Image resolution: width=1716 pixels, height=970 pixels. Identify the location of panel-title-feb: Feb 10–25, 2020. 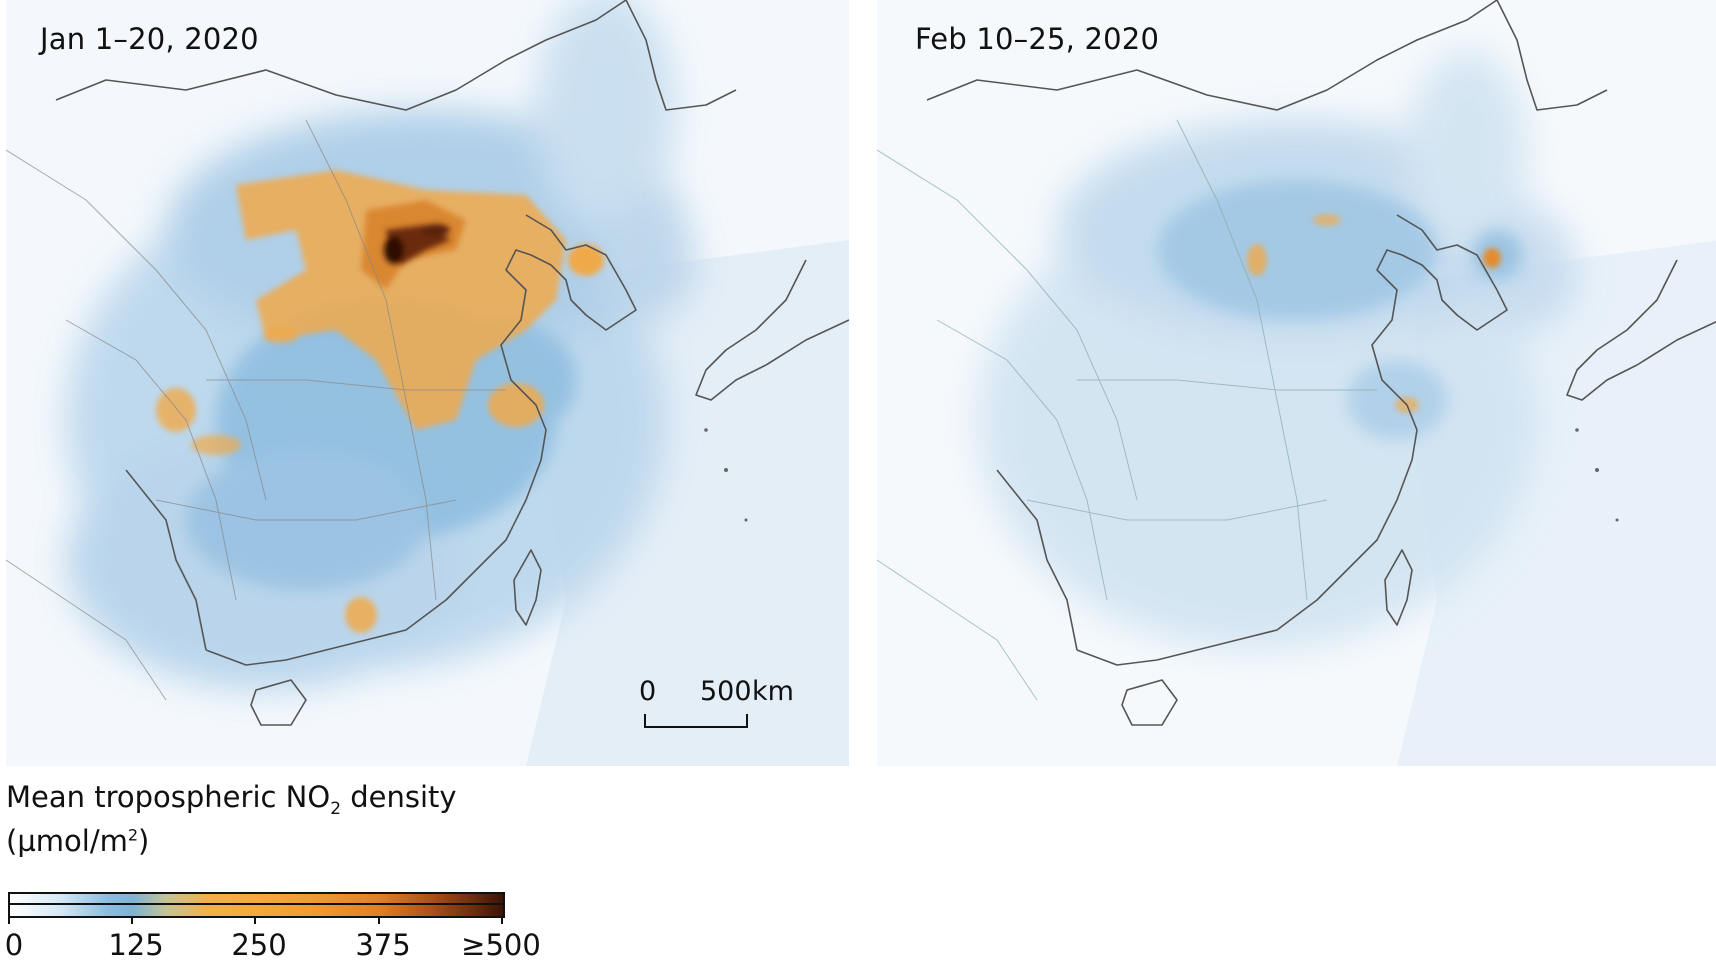
(1037, 39).